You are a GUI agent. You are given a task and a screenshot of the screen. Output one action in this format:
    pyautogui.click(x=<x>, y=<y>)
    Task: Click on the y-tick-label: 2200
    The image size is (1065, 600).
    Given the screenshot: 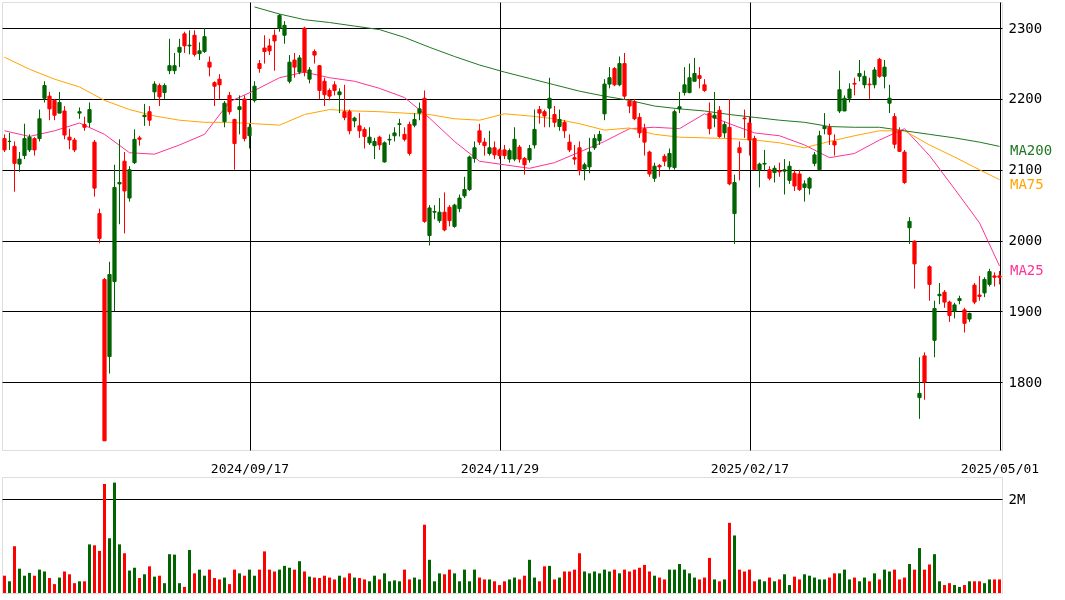 What is the action you would take?
    pyautogui.click(x=1025, y=98)
    